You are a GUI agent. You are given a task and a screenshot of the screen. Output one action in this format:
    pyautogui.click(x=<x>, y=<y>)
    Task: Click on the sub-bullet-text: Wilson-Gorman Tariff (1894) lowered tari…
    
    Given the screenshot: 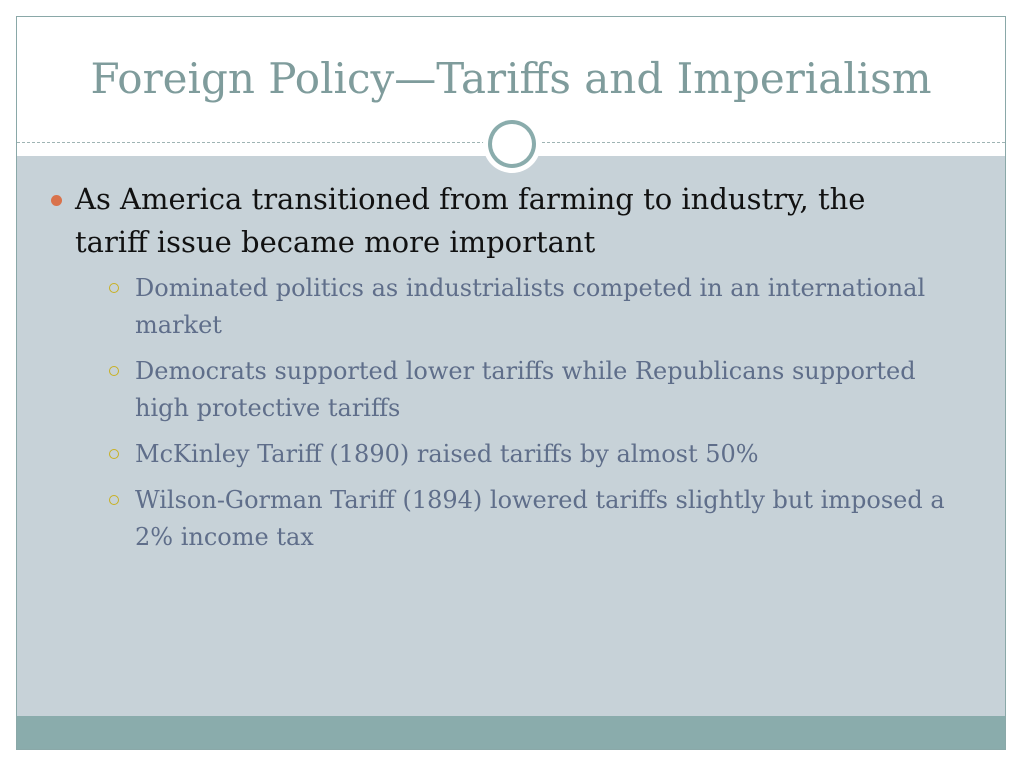 What is the action you would take?
    pyautogui.click(x=540, y=518)
    